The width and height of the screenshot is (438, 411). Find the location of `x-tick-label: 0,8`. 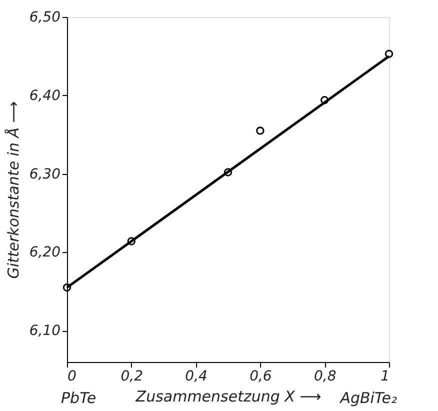

x-tick-label: 0,8 is located at coordinates (325, 376).